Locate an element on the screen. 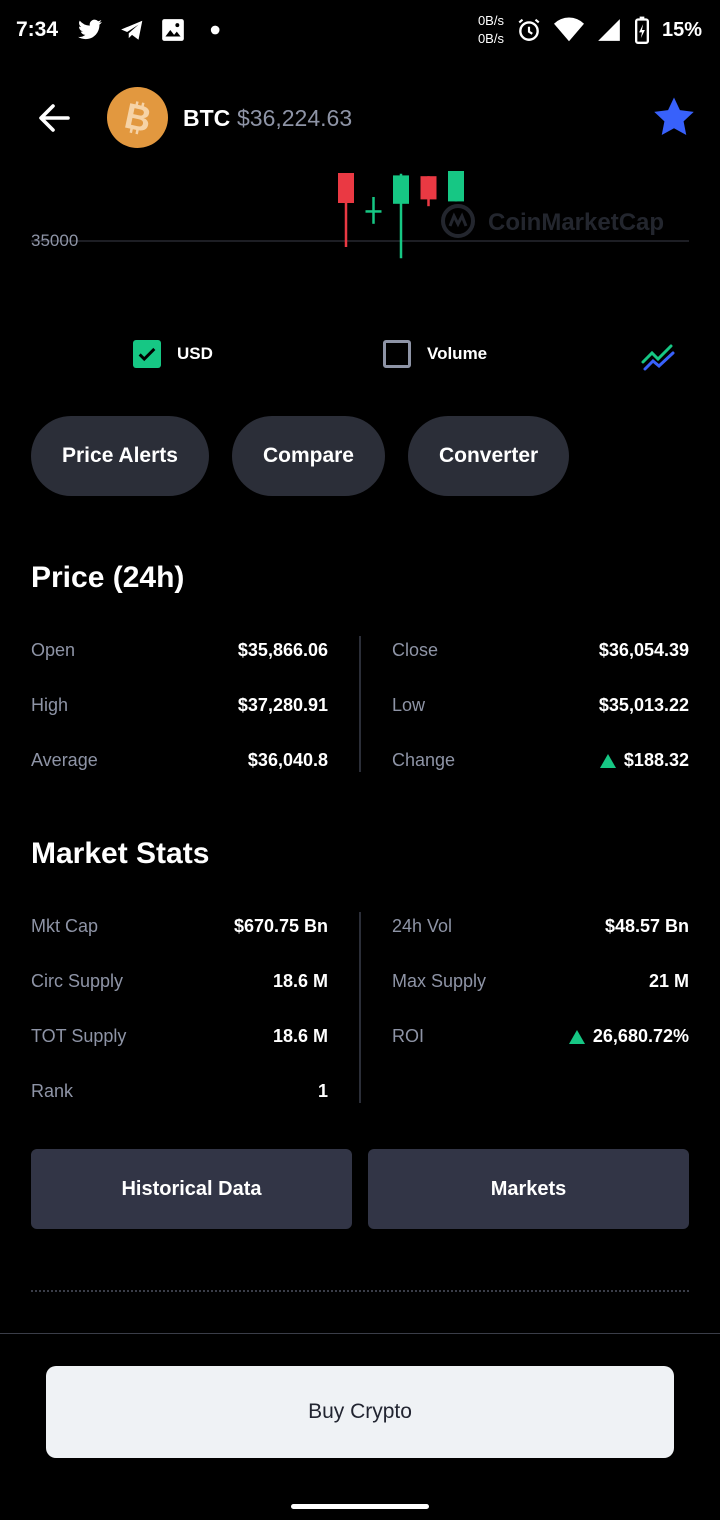 The image size is (720, 1520). price-24h-title: Price (24h) is located at coordinates (108, 577).